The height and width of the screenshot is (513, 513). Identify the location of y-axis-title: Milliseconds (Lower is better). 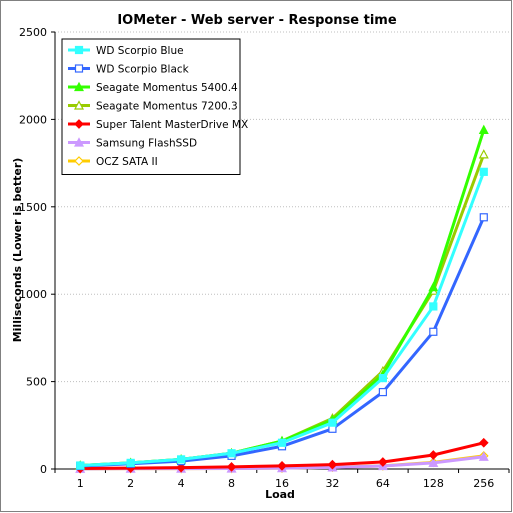
(17, 250).